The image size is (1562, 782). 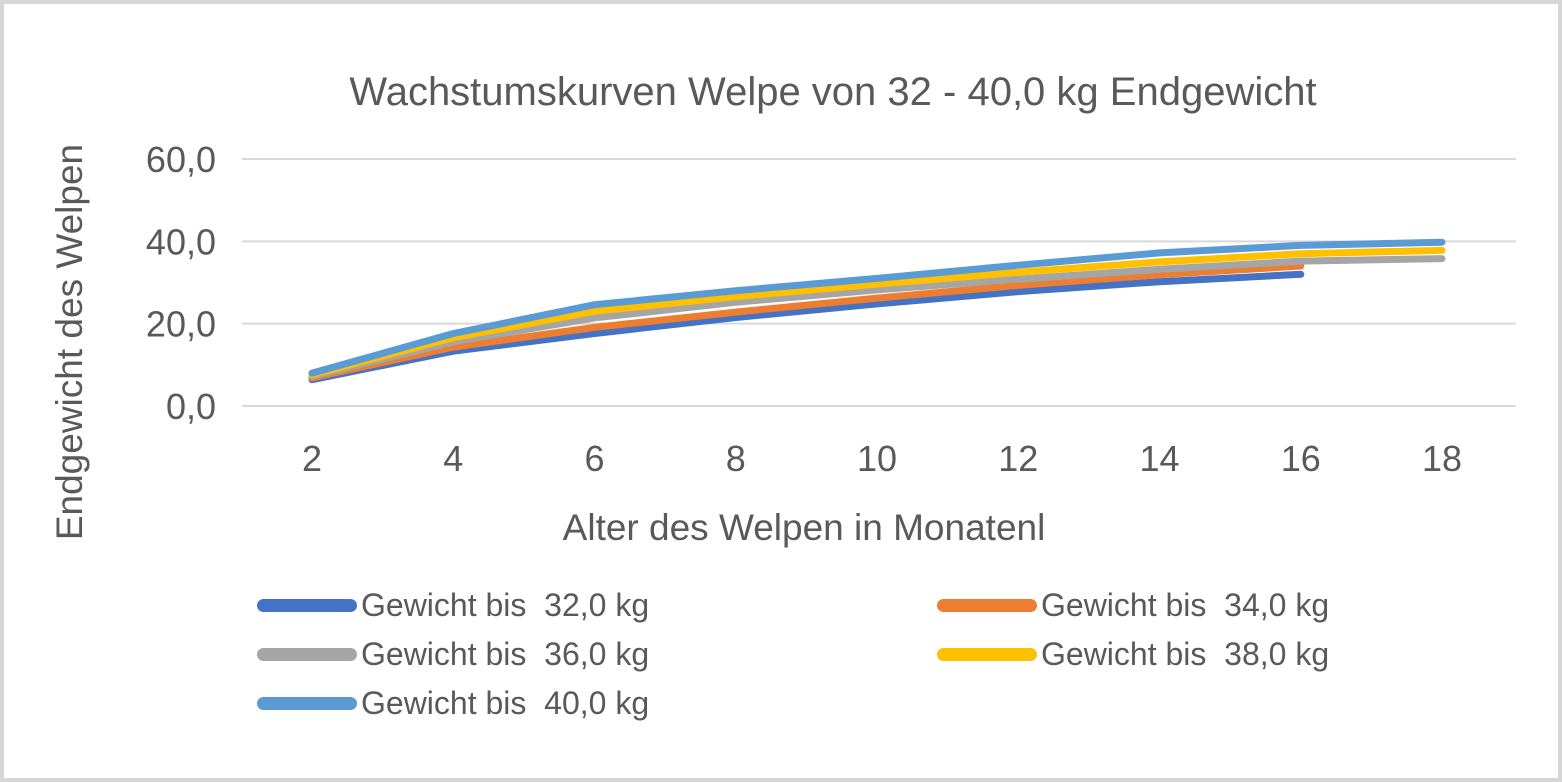 I want to click on x-tick-label: 8, so click(x=736, y=458).